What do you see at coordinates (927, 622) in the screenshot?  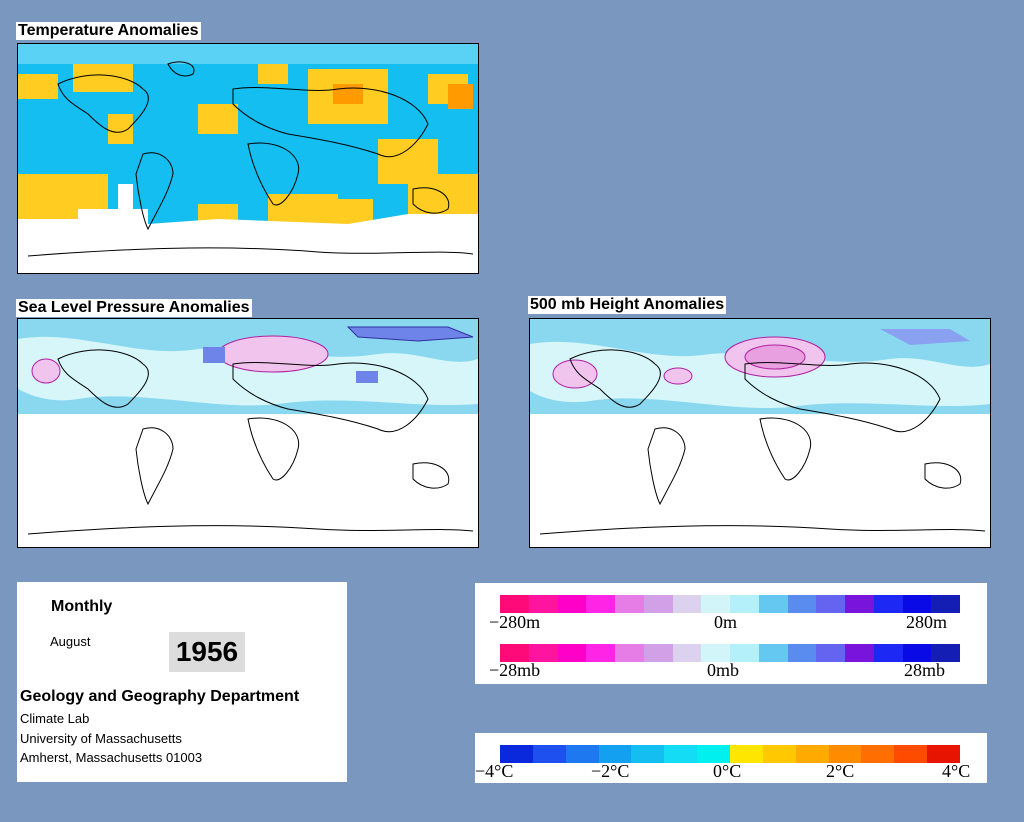 I see `height-label-max: 280m` at bounding box center [927, 622].